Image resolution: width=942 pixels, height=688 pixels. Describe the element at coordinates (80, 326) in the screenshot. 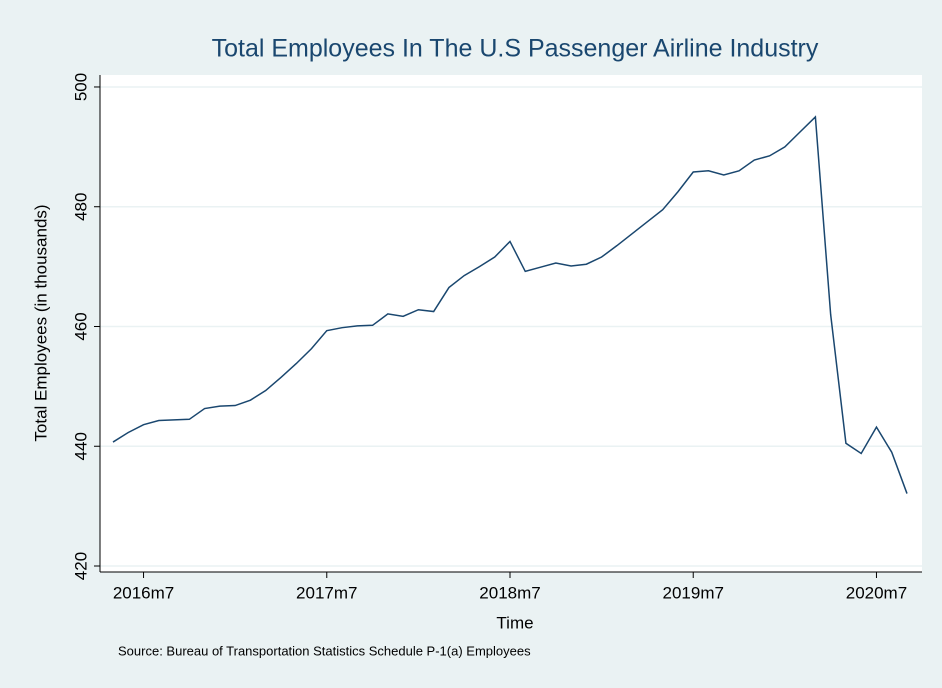

I see `y-tick-label: 460` at that location.